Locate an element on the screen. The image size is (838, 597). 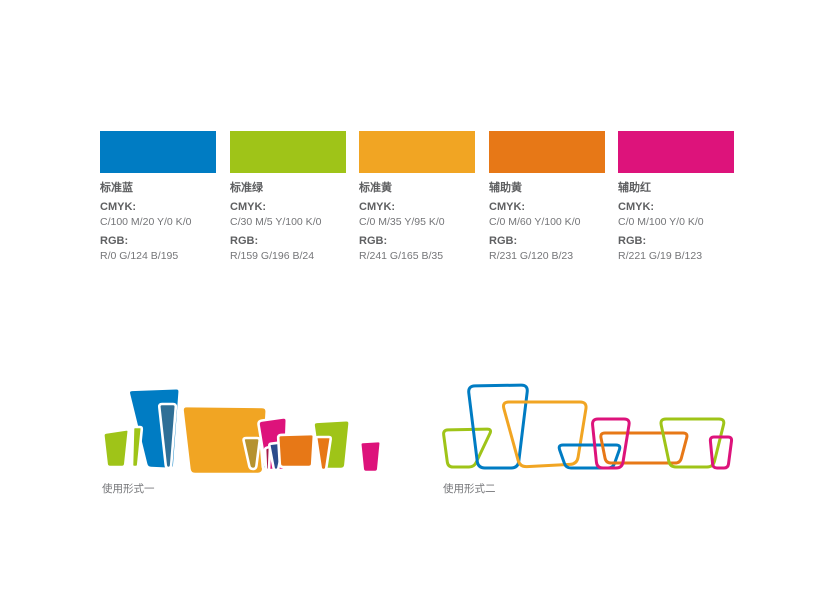
filled-wedge-maroon is located at coordinates (267, 459).